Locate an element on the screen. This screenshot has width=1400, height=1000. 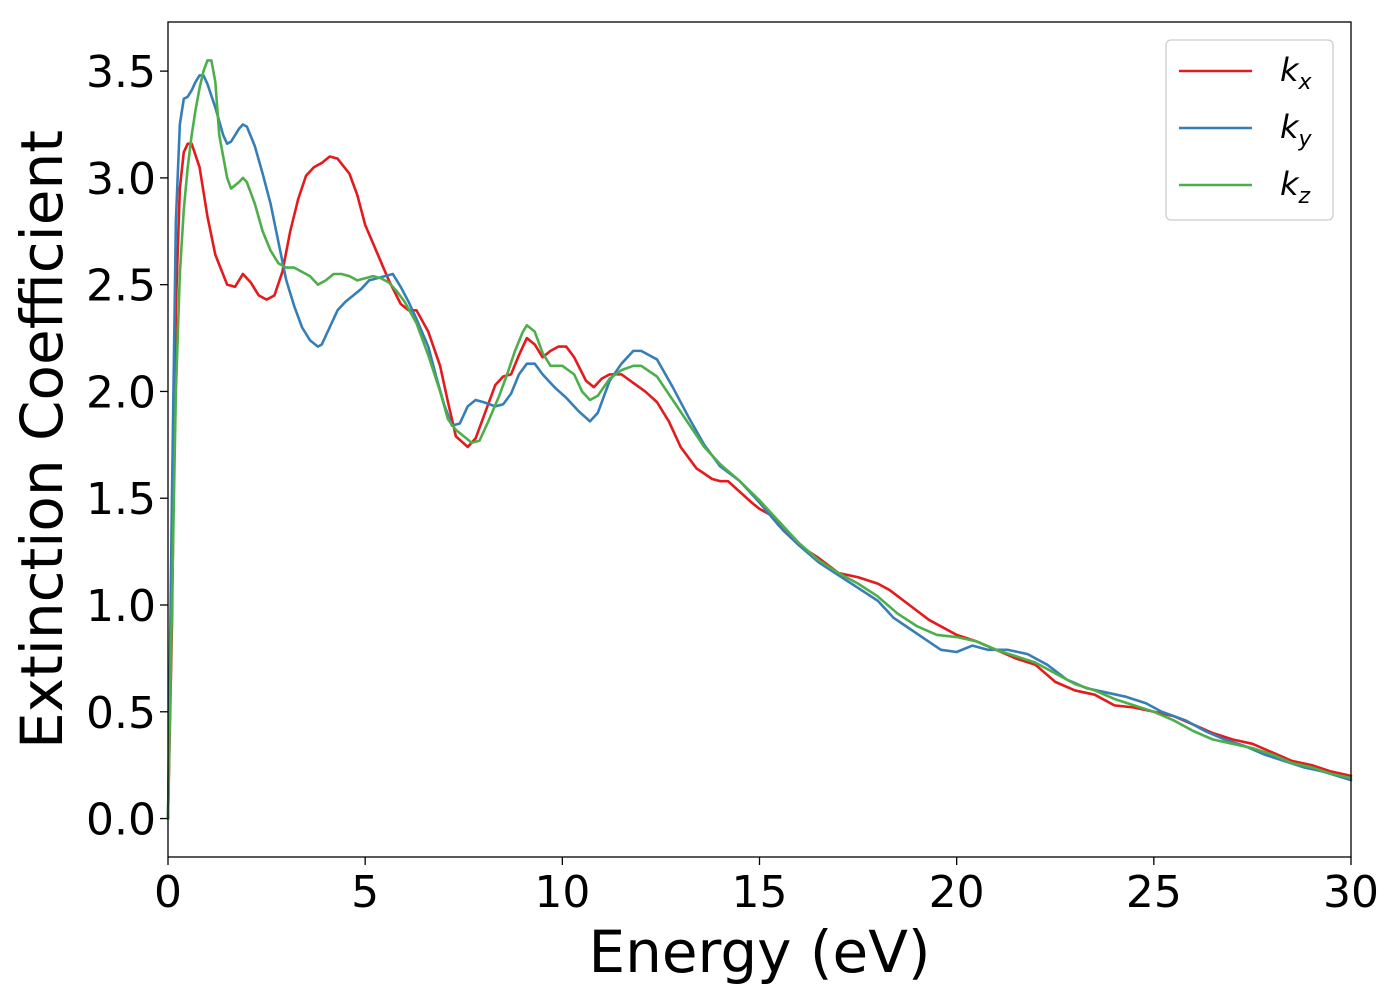
y-tick-label: 0.0 is located at coordinates (121, 820).